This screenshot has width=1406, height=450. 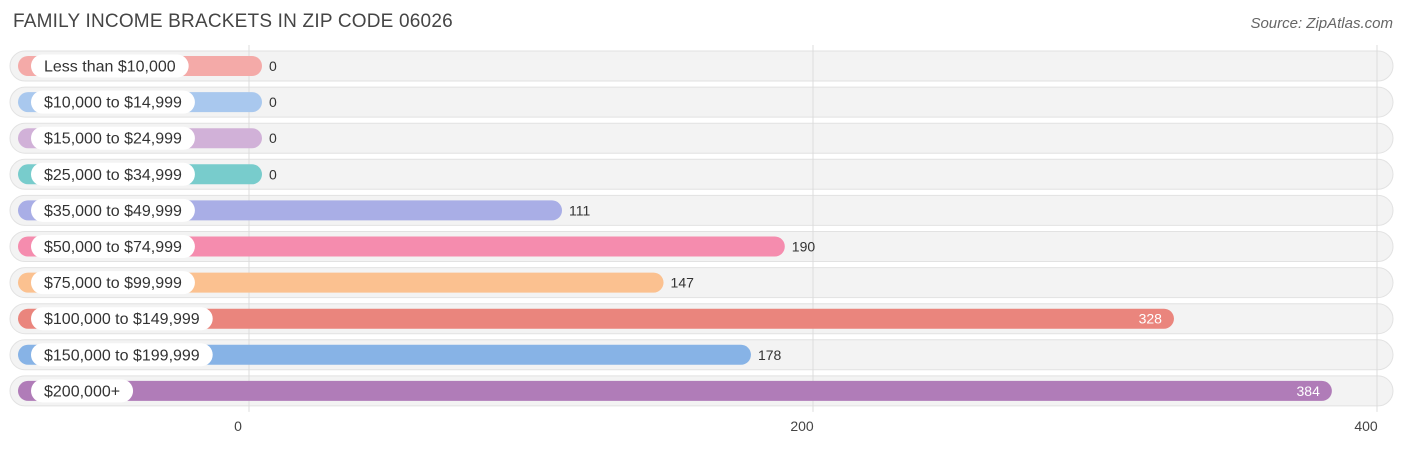 I want to click on x-tick-label: 400, so click(x=1366, y=426).